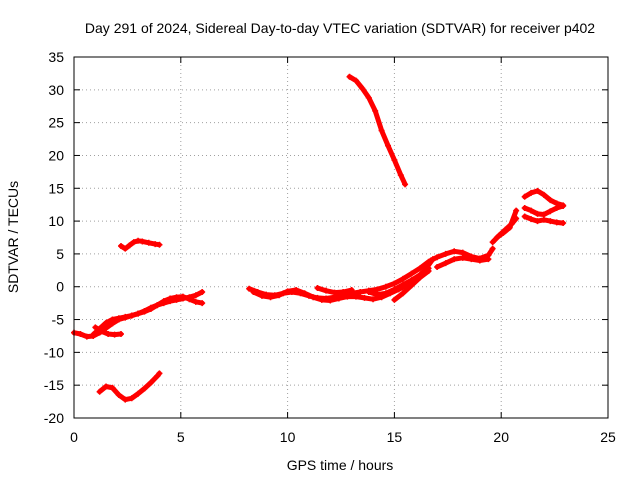  What do you see at coordinates (608, 437) in the screenshot?
I see `x-tick-label: 25` at bounding box center [608, 437].